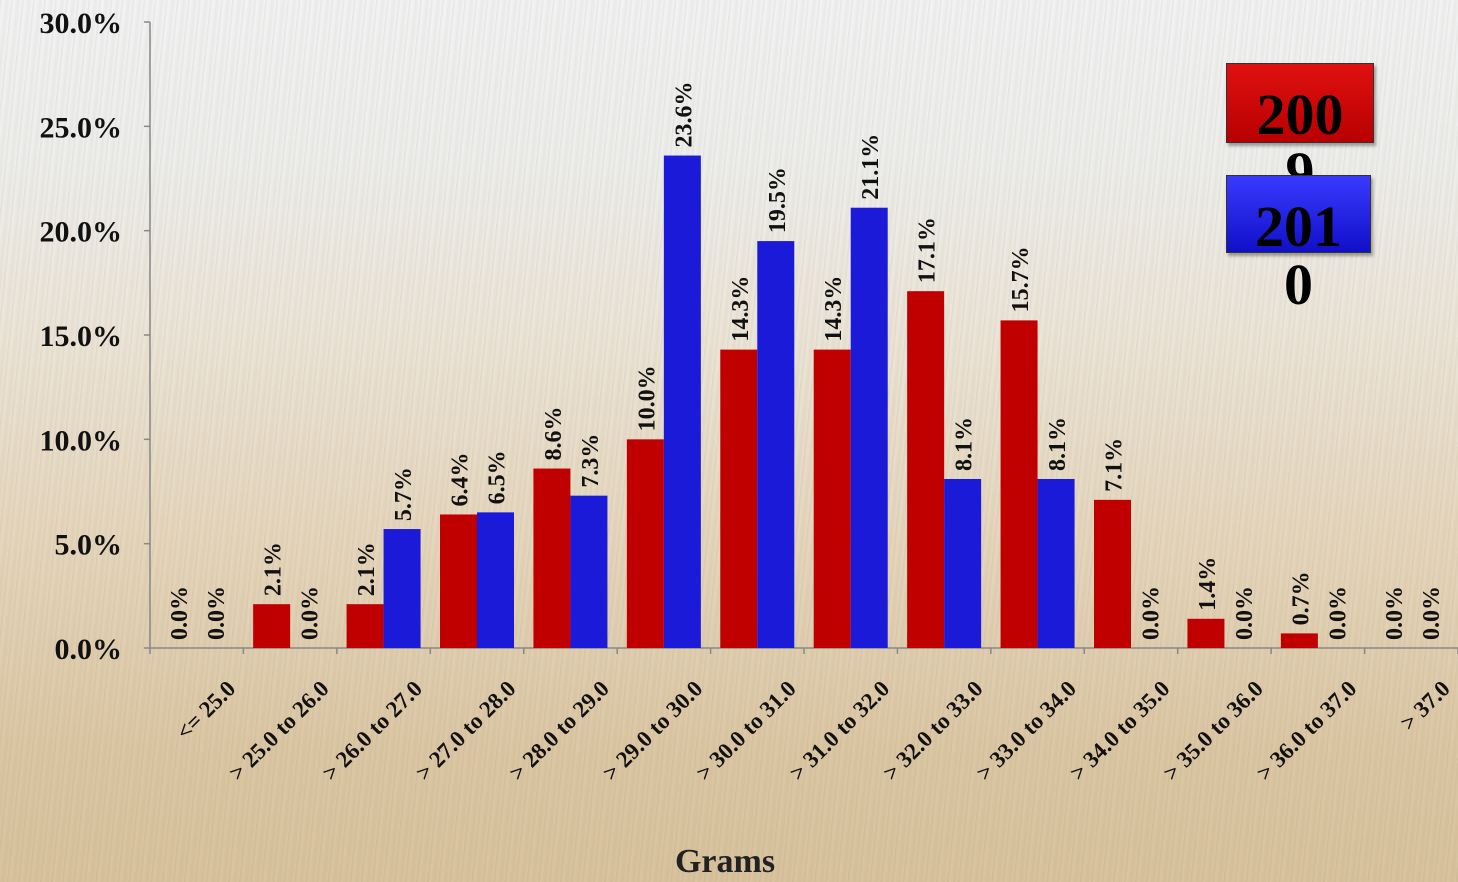 This screenshot has height=882, width=1458. What do you see at coordinates (933, 731) in the screenshot?
I see `x-tick-label: > 32.0 to 33.0` at bounding box center [933, 731].